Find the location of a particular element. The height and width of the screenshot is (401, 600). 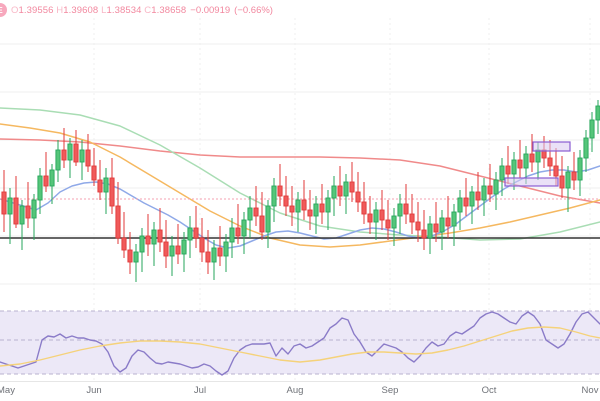

demand-zone is located at coordinates (531, 182).